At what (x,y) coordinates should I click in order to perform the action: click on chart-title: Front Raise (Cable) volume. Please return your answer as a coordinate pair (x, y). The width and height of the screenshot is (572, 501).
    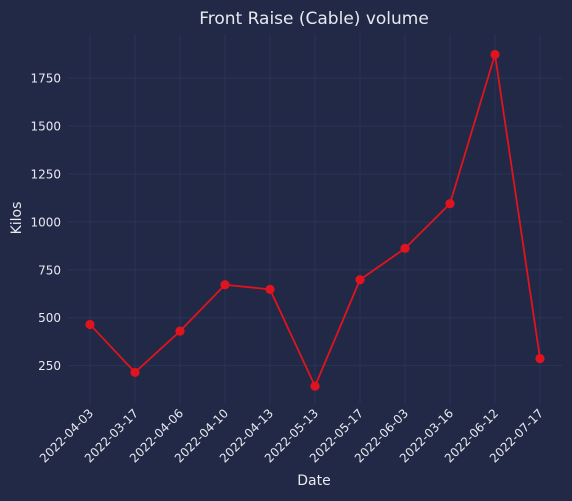
    Looking at the image, I should click on (314, 19).